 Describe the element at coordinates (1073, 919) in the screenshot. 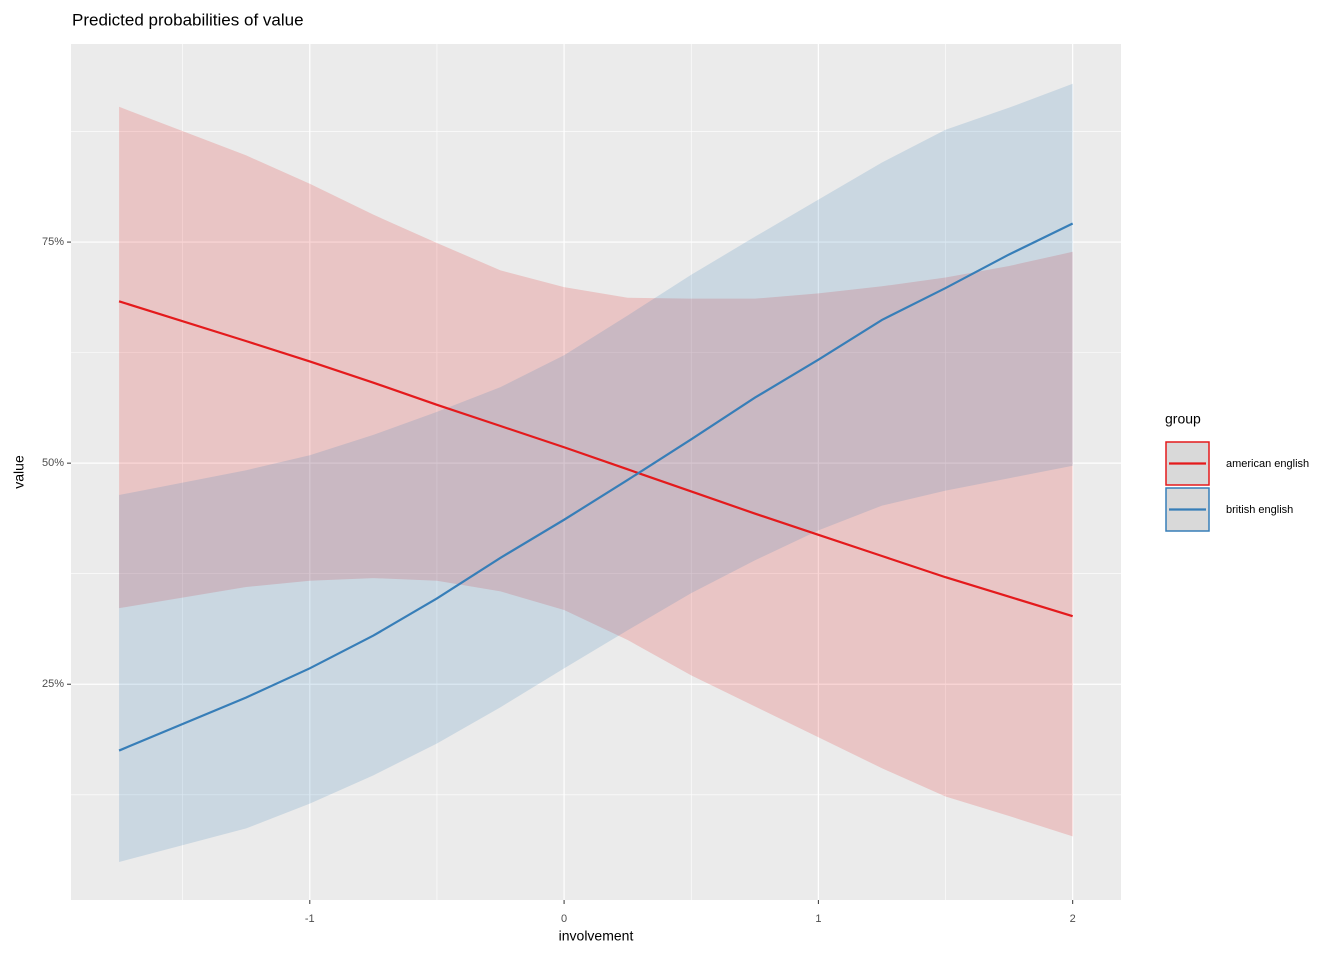

I see `x-tick-label: 2` at that location.